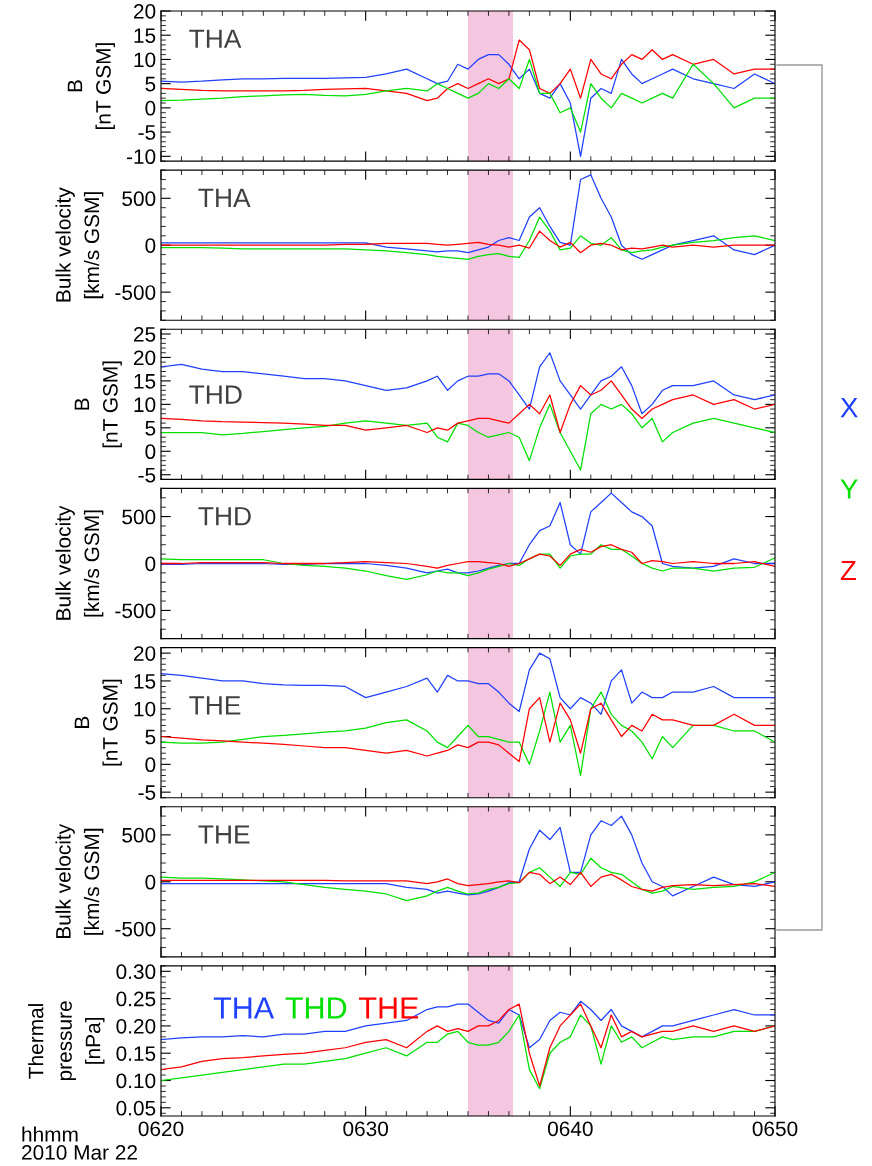 The image size is (872, 1166). I want to click on y-tick-label: 0.25, so click(136, 999).